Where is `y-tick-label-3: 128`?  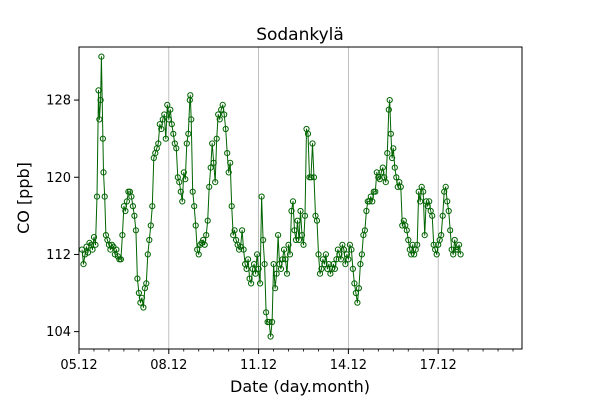 y-tick-label-3: 128 is located at coordinates (58, 101).